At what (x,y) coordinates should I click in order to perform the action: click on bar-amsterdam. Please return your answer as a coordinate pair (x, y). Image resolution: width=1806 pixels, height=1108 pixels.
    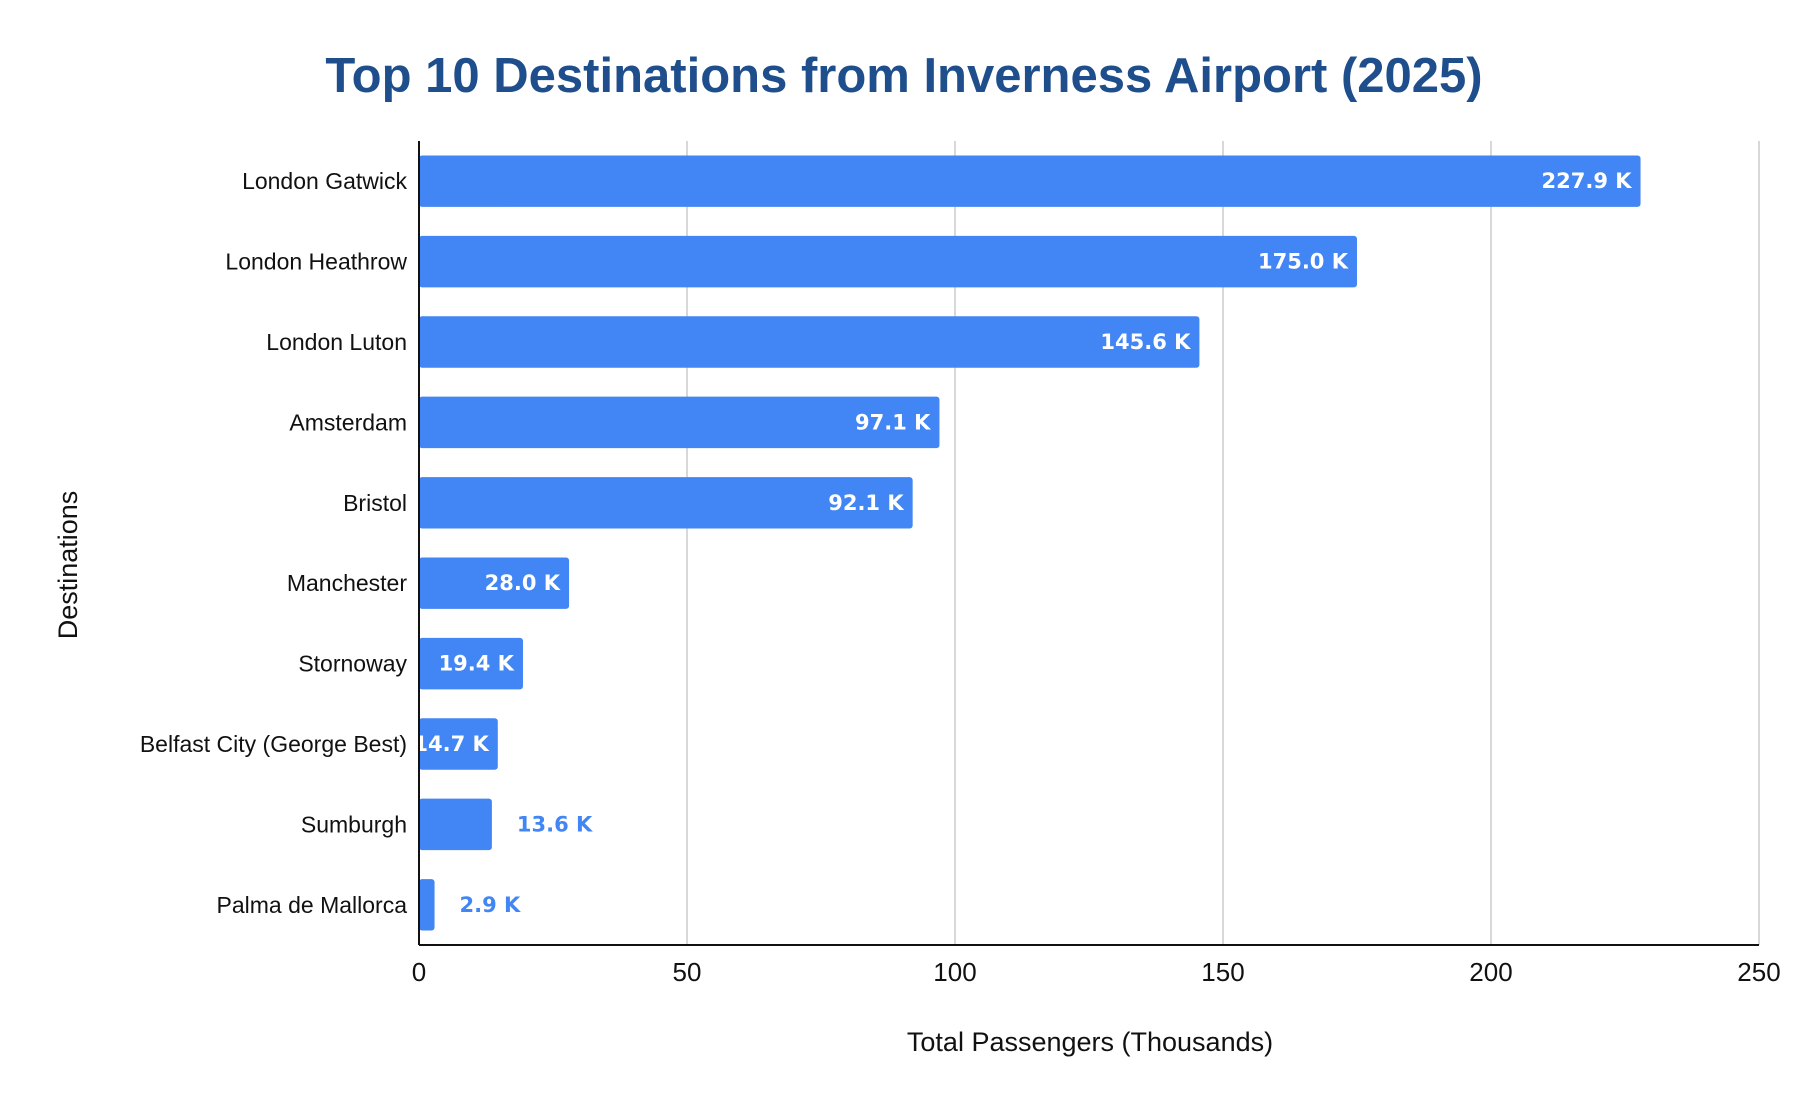
    Looking at the image, I should click on (679, 422).